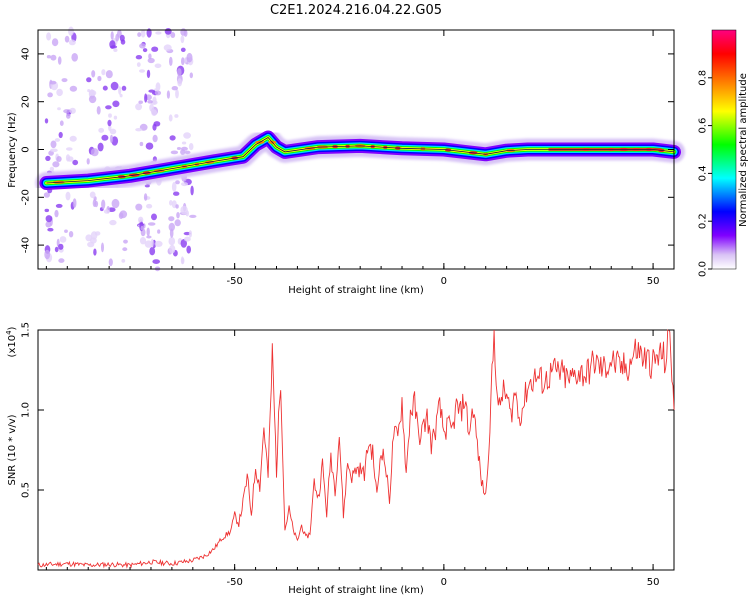 The height and width of the screenshot is (604, 750). What do you see at coordinates (26, 490) in the screenshot?
I see `snr-y-tick-label: 0.5` at bounding box center [26, 490].